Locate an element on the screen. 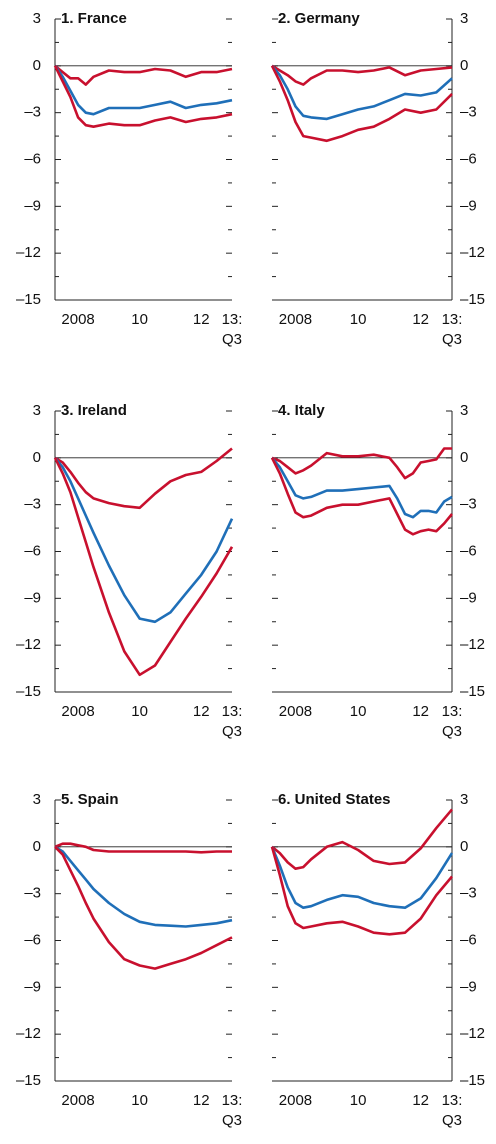 The image size is (496, 1144). chart-title: 5. Spain is located at coordinates (90, 799).